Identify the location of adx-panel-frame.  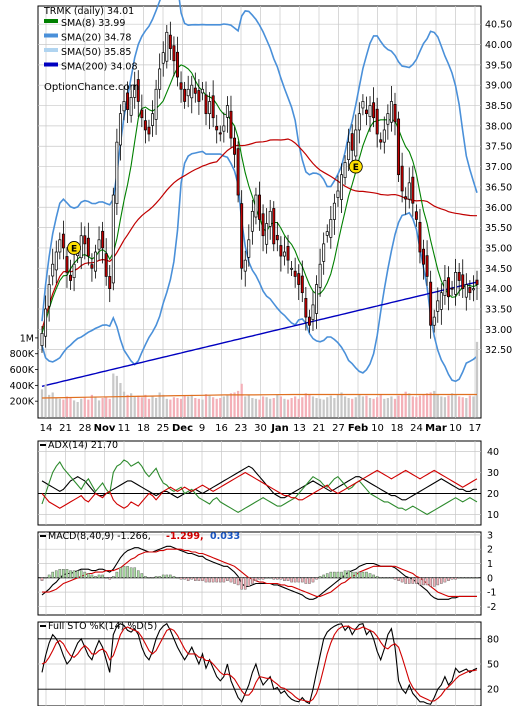
(259, 483).